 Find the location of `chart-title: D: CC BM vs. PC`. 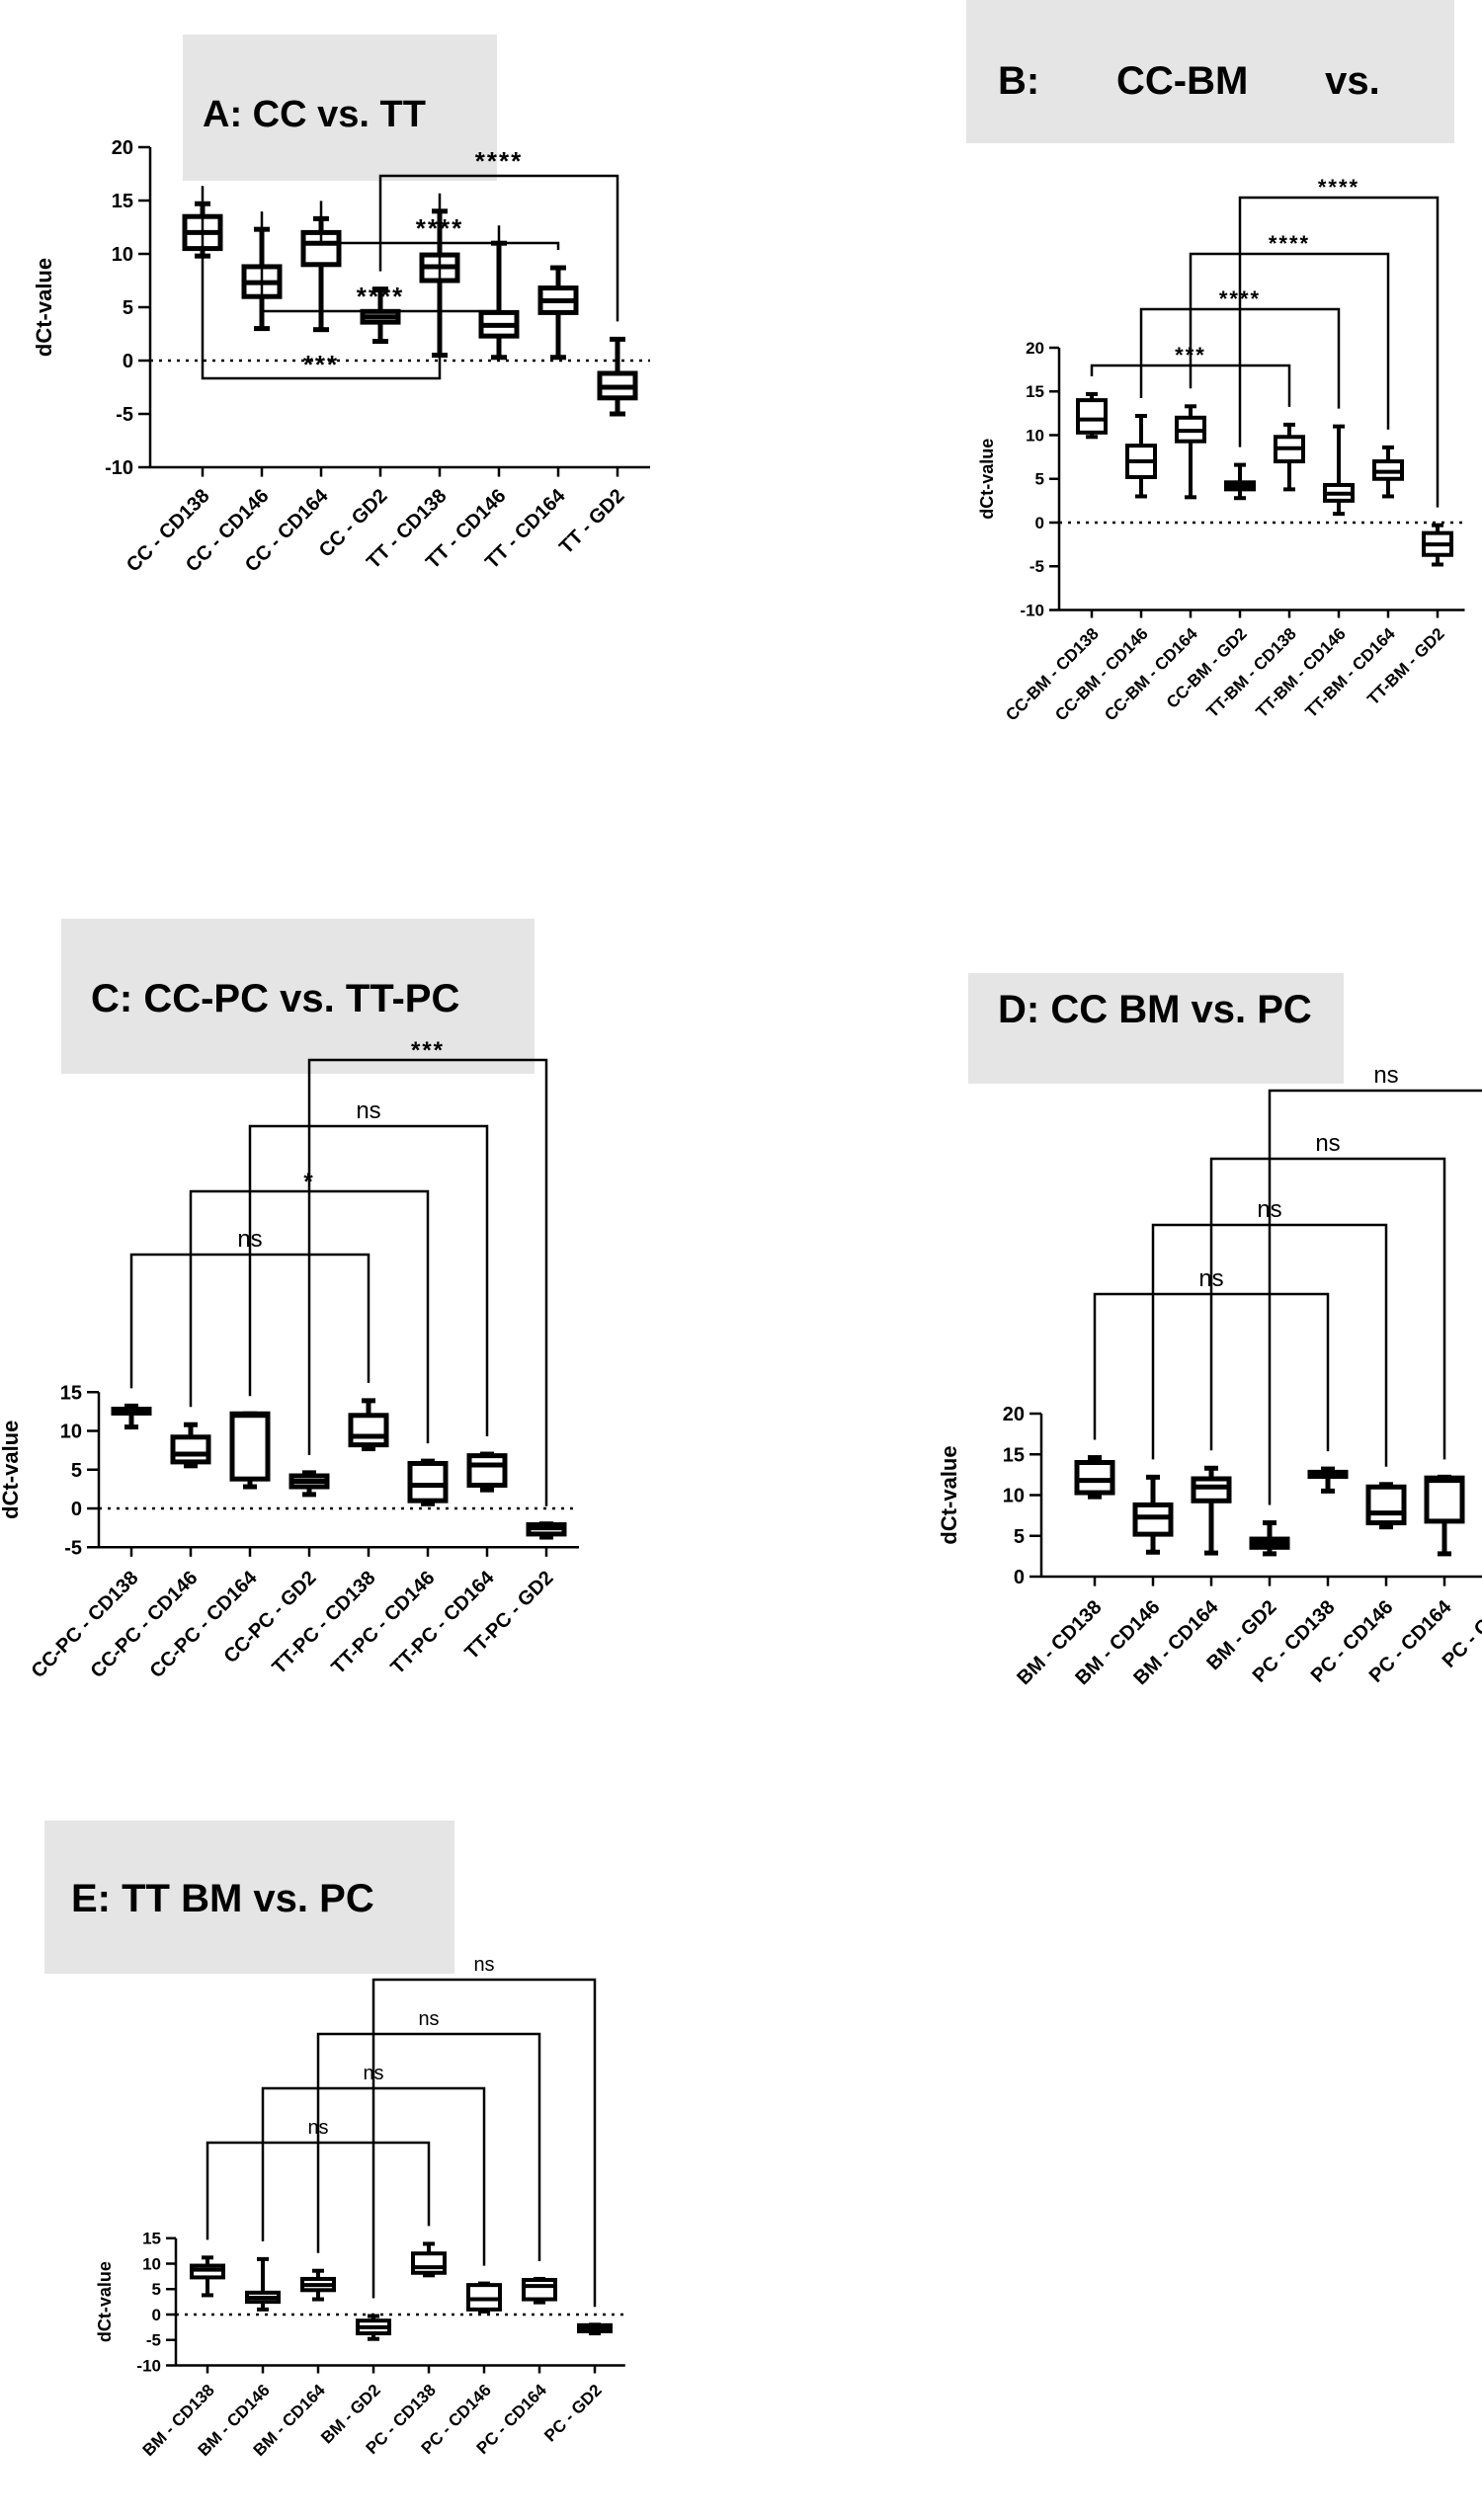

chart-title: D: CC BM vs. PC is located at coordinates (1155, 1009).